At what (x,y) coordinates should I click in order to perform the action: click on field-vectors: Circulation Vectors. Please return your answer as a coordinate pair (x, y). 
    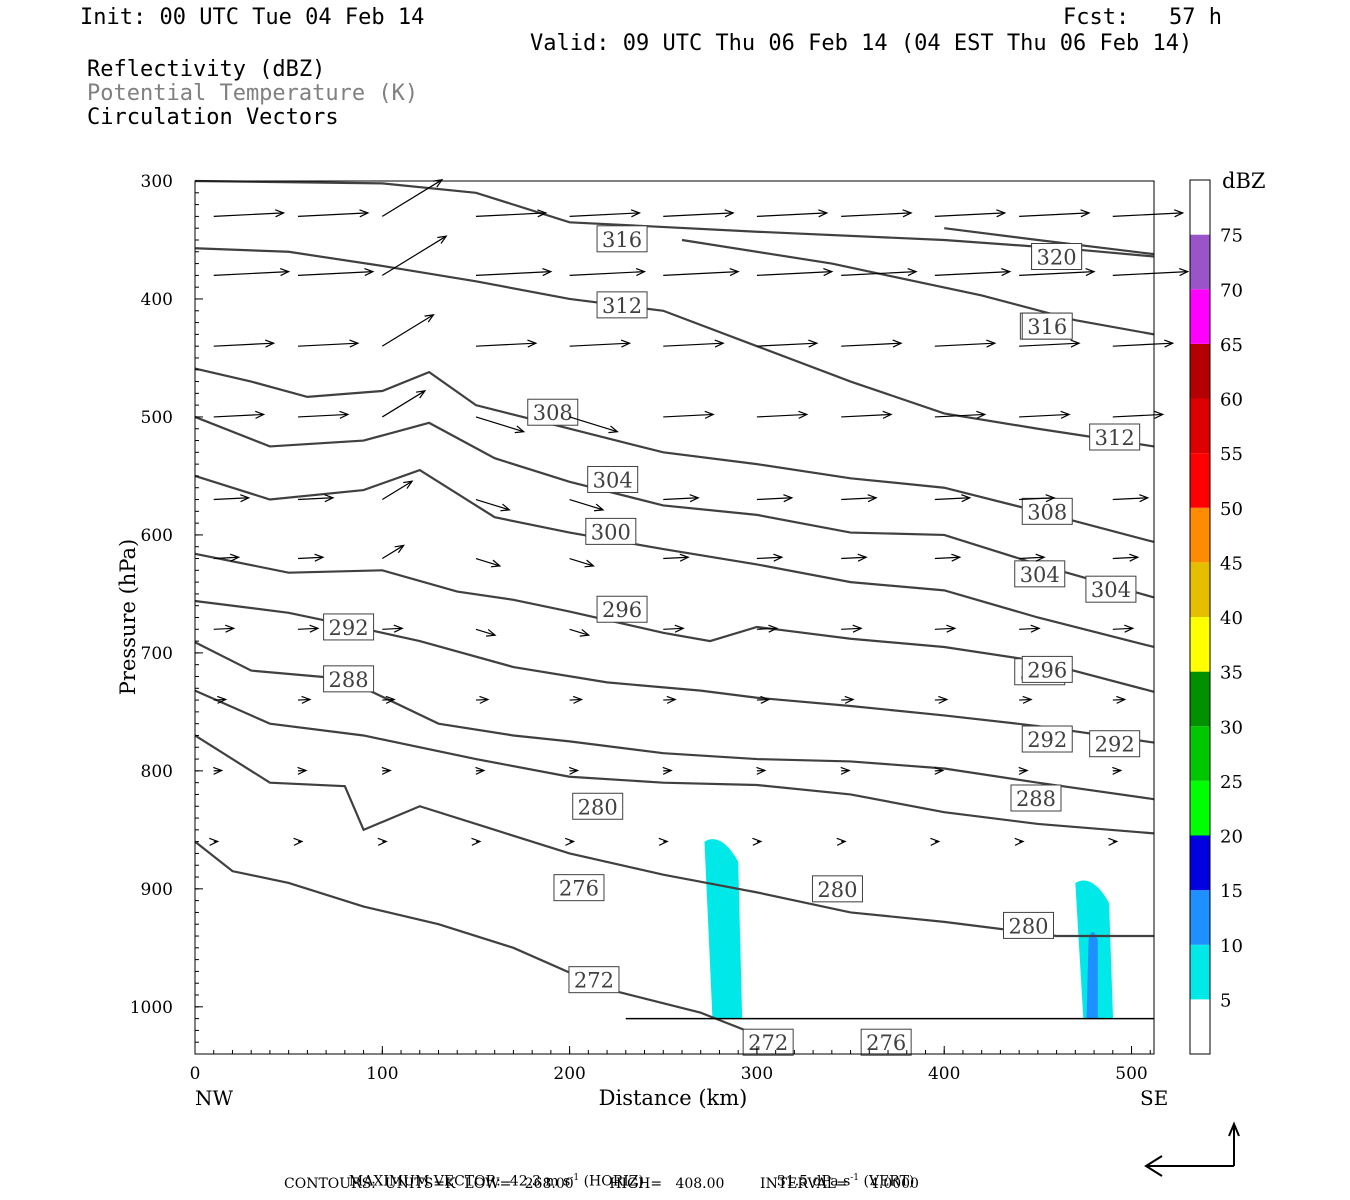
    Looking at the image, I should click on (213, 117).